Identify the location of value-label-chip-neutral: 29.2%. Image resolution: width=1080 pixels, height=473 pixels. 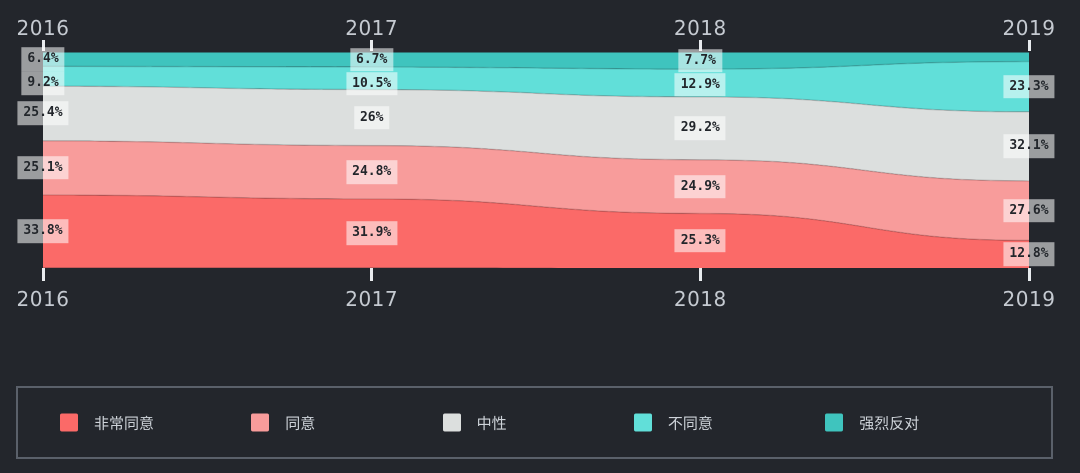
(700, 128).